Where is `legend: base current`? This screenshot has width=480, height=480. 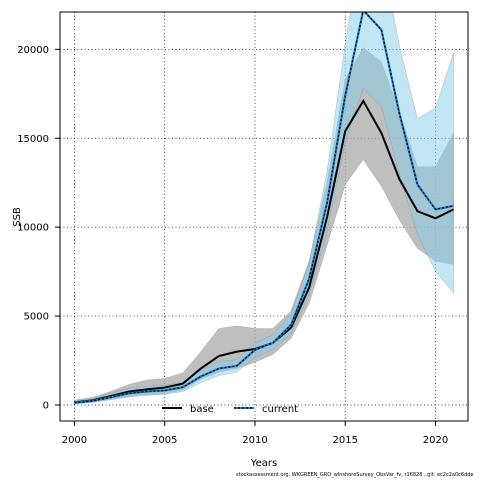 legend: base current is located at coordinates (230, 409).